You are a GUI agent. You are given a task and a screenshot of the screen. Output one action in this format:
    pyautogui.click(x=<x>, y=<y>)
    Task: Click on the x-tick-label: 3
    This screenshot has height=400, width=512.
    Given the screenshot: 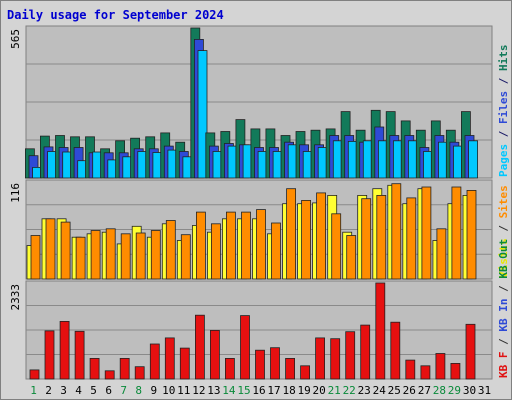 What is the action you would take?
    pyautogui.click(x=63, y=390)
    